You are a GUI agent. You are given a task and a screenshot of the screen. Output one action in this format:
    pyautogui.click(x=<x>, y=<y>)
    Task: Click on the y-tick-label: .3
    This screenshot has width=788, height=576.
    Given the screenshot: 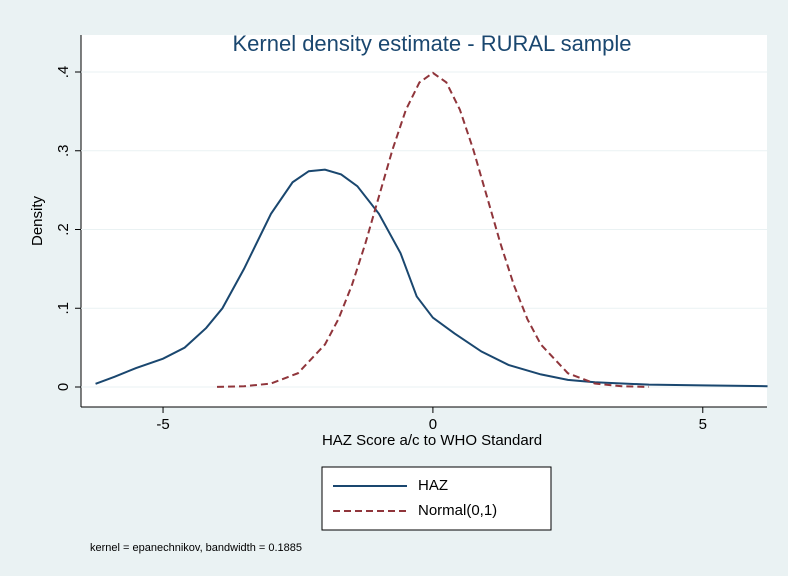 What is the action you would take?
    pyautogui.click(x=63, y=151)
    